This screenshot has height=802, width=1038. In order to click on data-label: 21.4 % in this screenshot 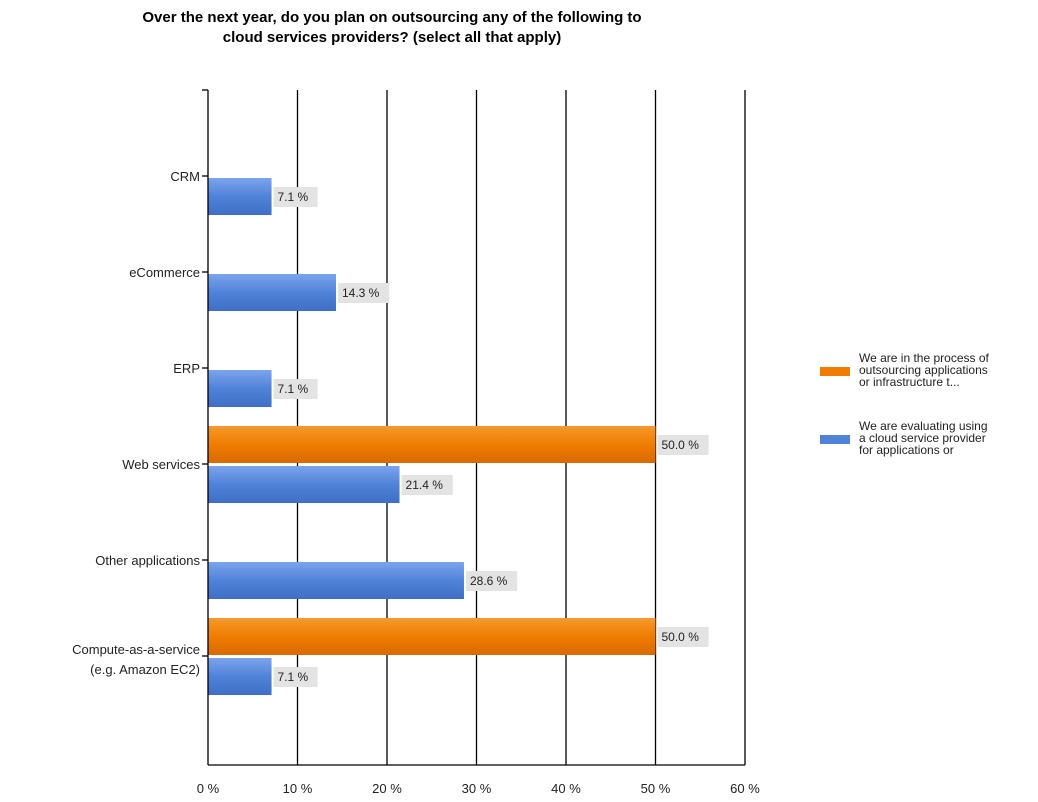, I will do `click(427, 485)`.